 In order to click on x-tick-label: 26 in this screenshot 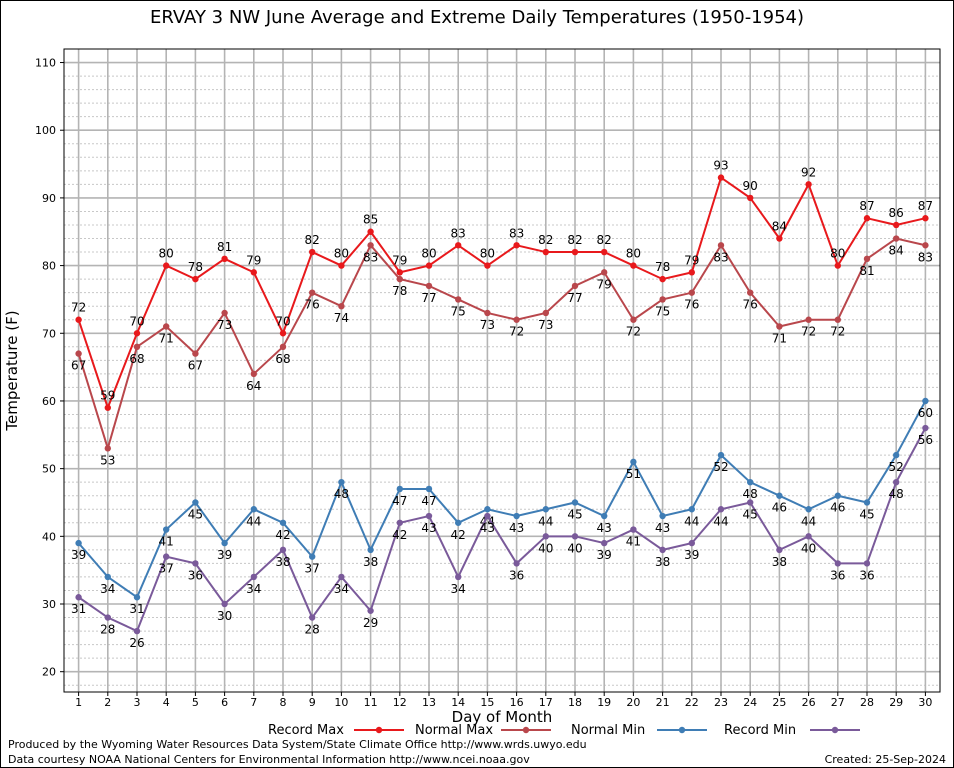, I will do `click(809, 702)`.